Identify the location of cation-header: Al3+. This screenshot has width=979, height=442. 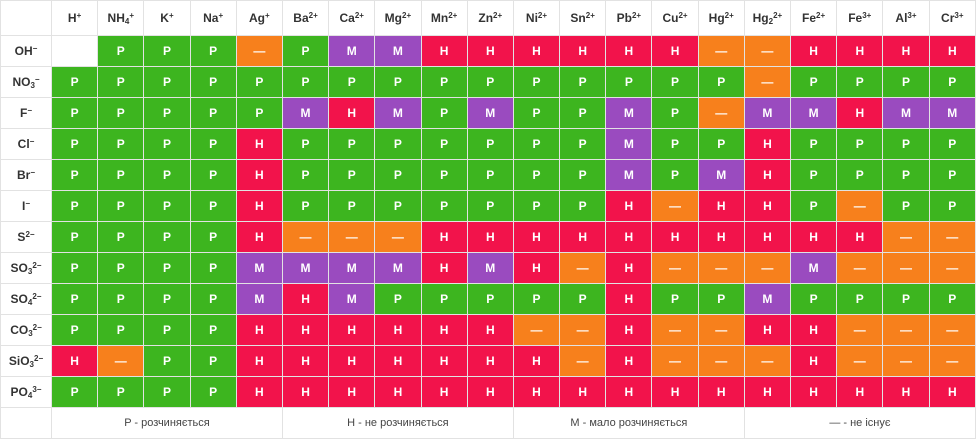
(906, 18).